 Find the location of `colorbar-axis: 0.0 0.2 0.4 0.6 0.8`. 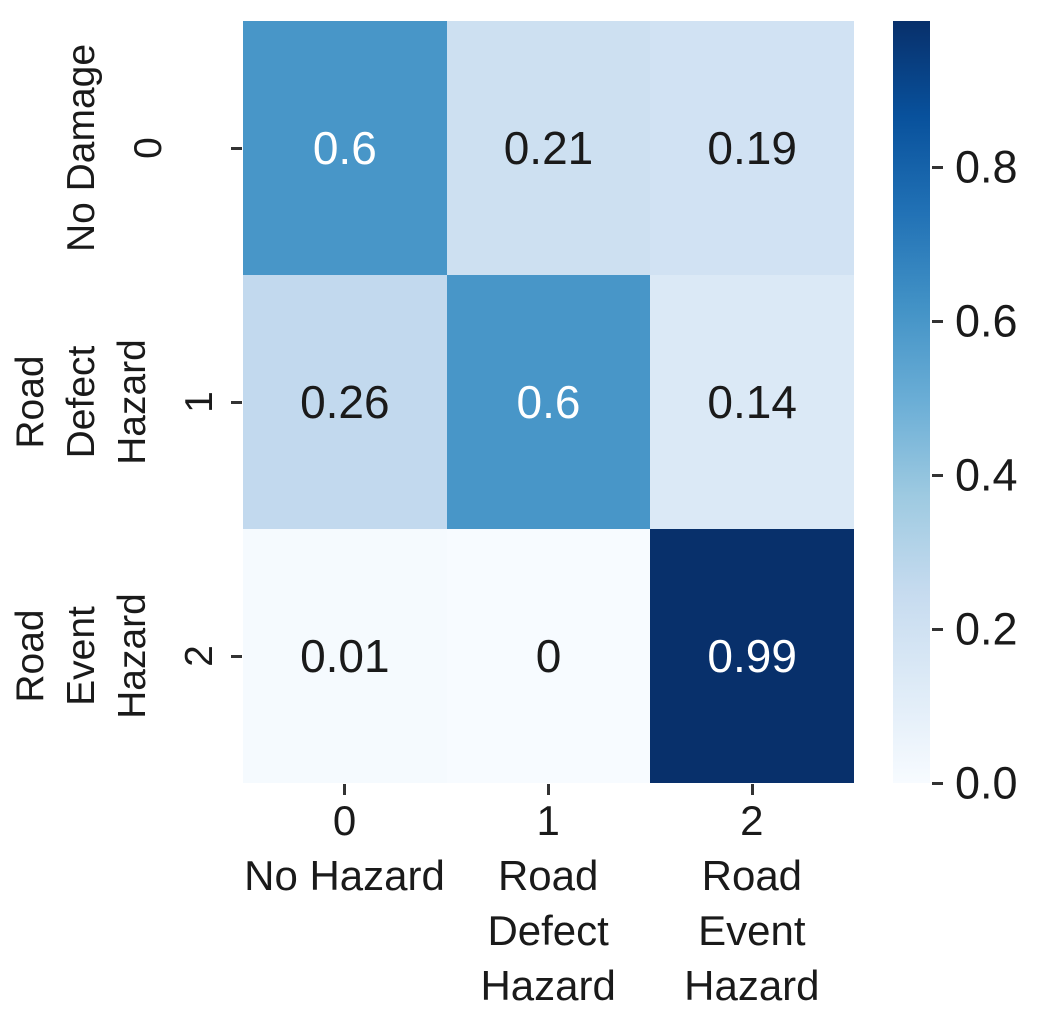

colorbar-axis: 0.0 0.2 0.4 0.6 0.8 is located at coordinates (985, 413).